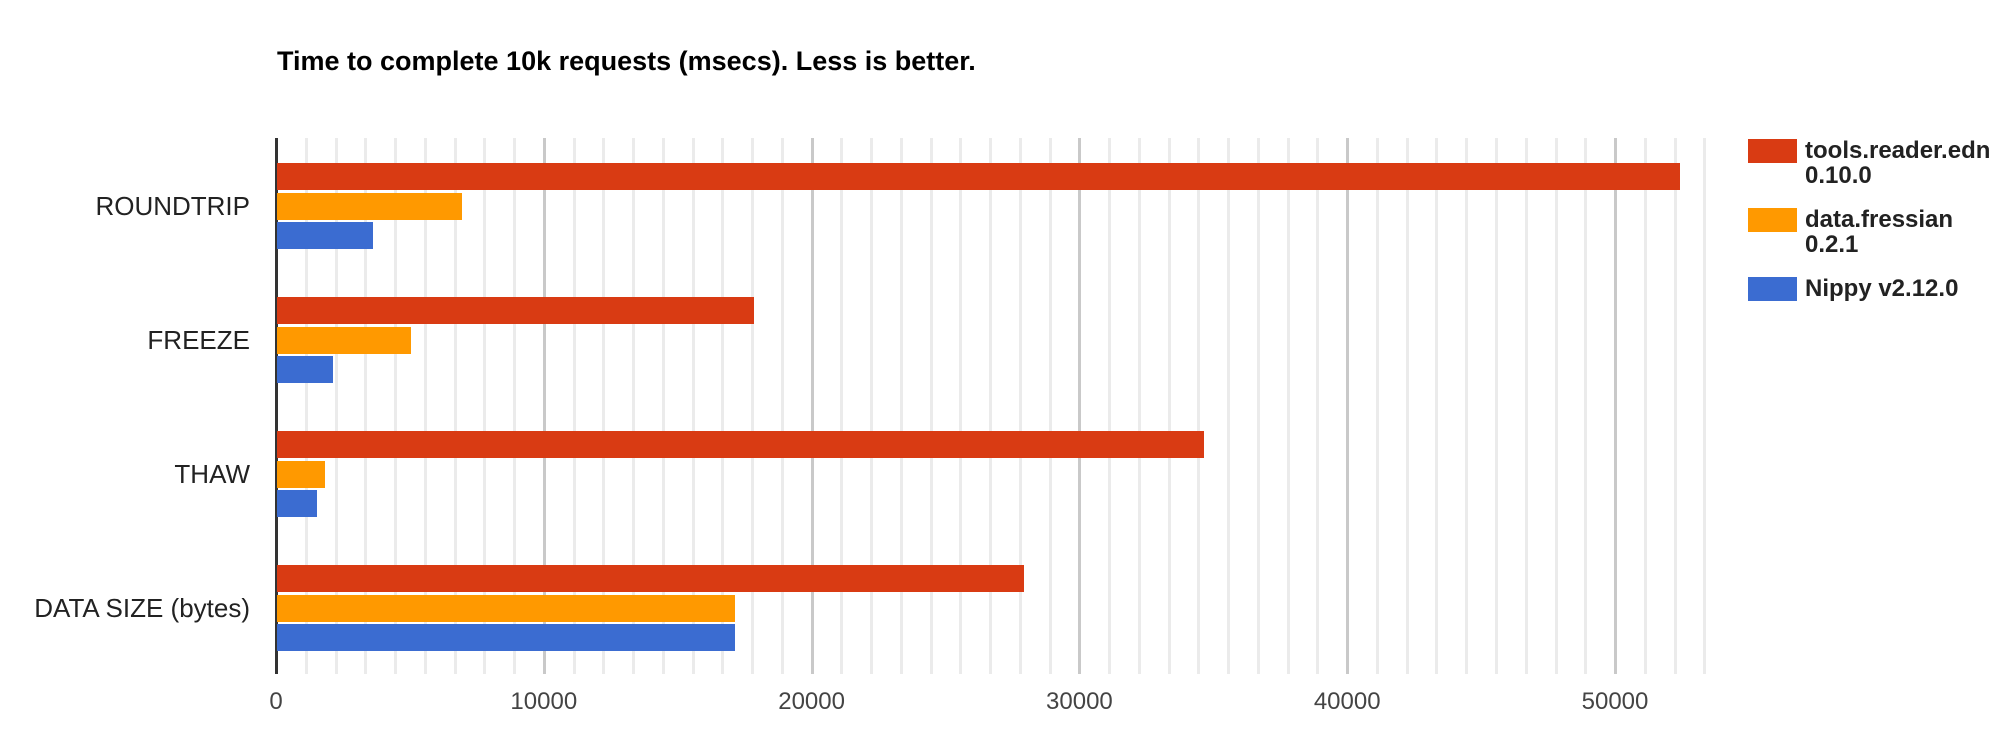 The image size is (2007, 754). I want to click on legend-label: data.fressian 0.2.1, so click(1879, 232).